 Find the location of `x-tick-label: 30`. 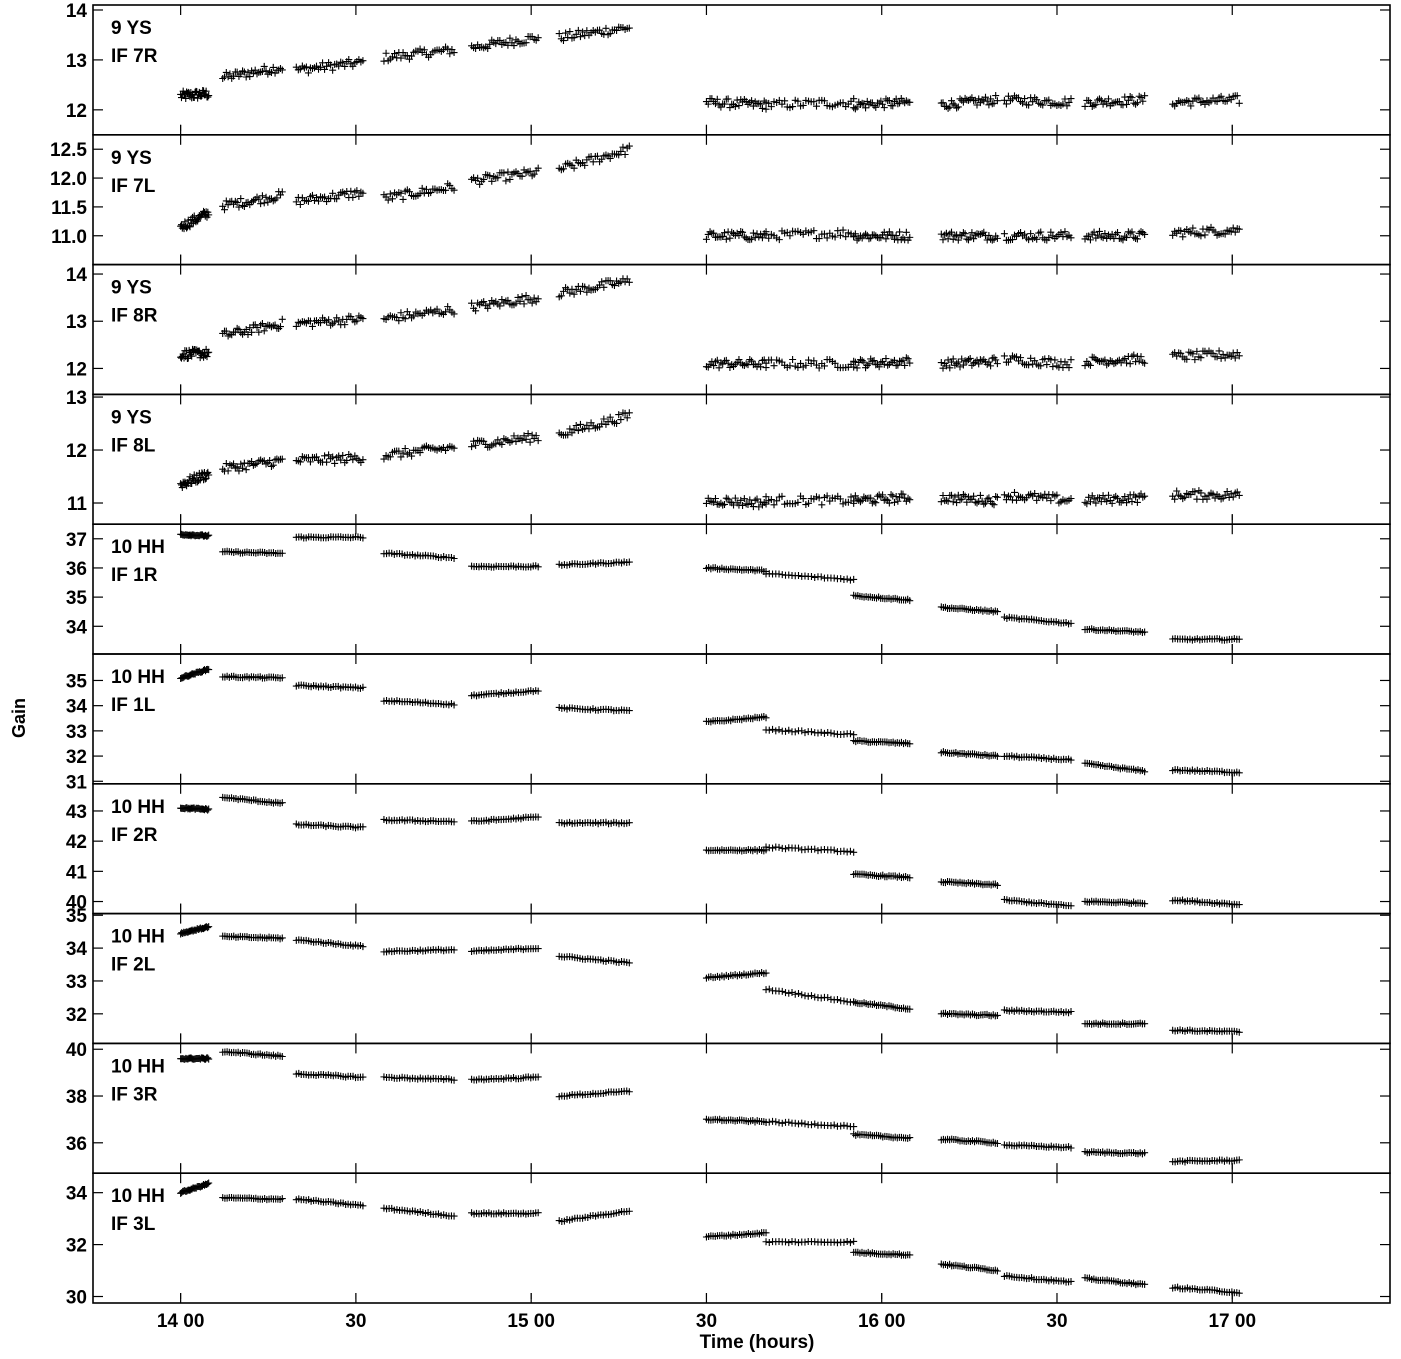

x-tick-label: 30 is located at coordinates (355, 1321).